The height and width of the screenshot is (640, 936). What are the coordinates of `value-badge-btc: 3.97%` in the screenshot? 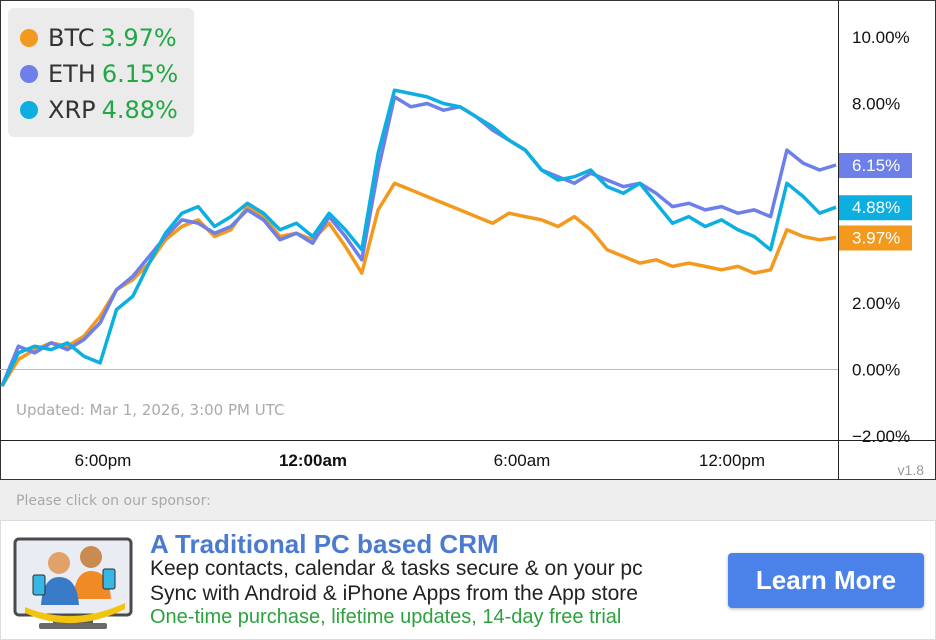 It's located at (875, 238).